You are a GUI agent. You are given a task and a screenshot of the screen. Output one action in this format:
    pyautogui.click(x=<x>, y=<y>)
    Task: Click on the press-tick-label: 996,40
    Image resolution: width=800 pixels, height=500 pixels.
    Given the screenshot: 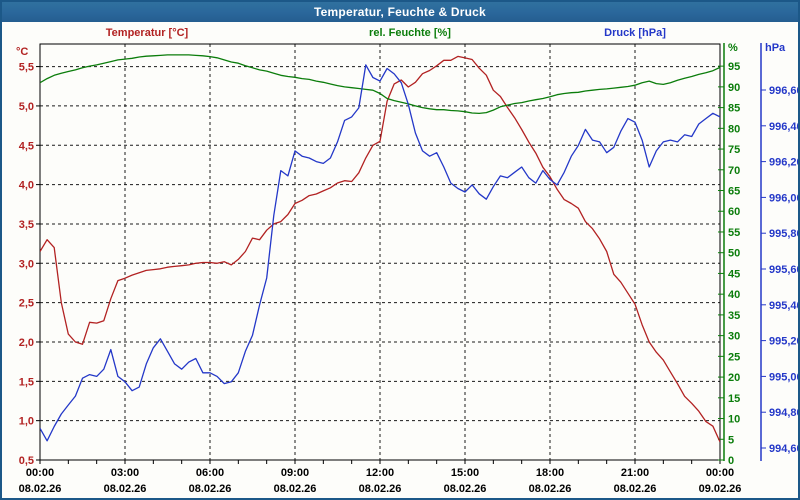 What is the action you would take?
    pyautogui.click(x=784, y=127)
    